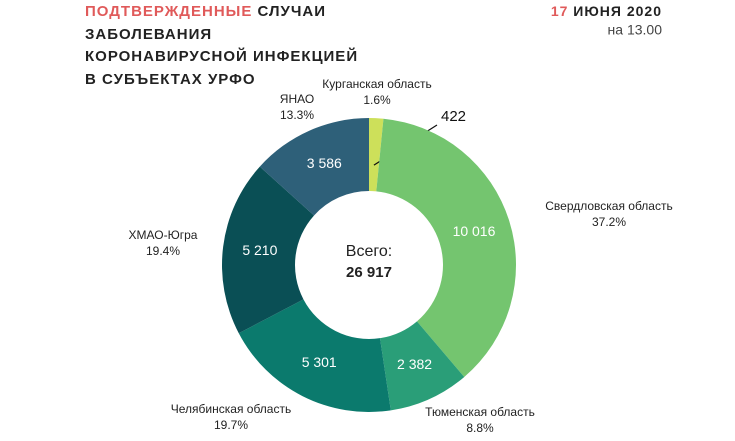  Describe the element at coordinates (259, 250) in the screenshot. I see `value-label: 5 210` at that location.